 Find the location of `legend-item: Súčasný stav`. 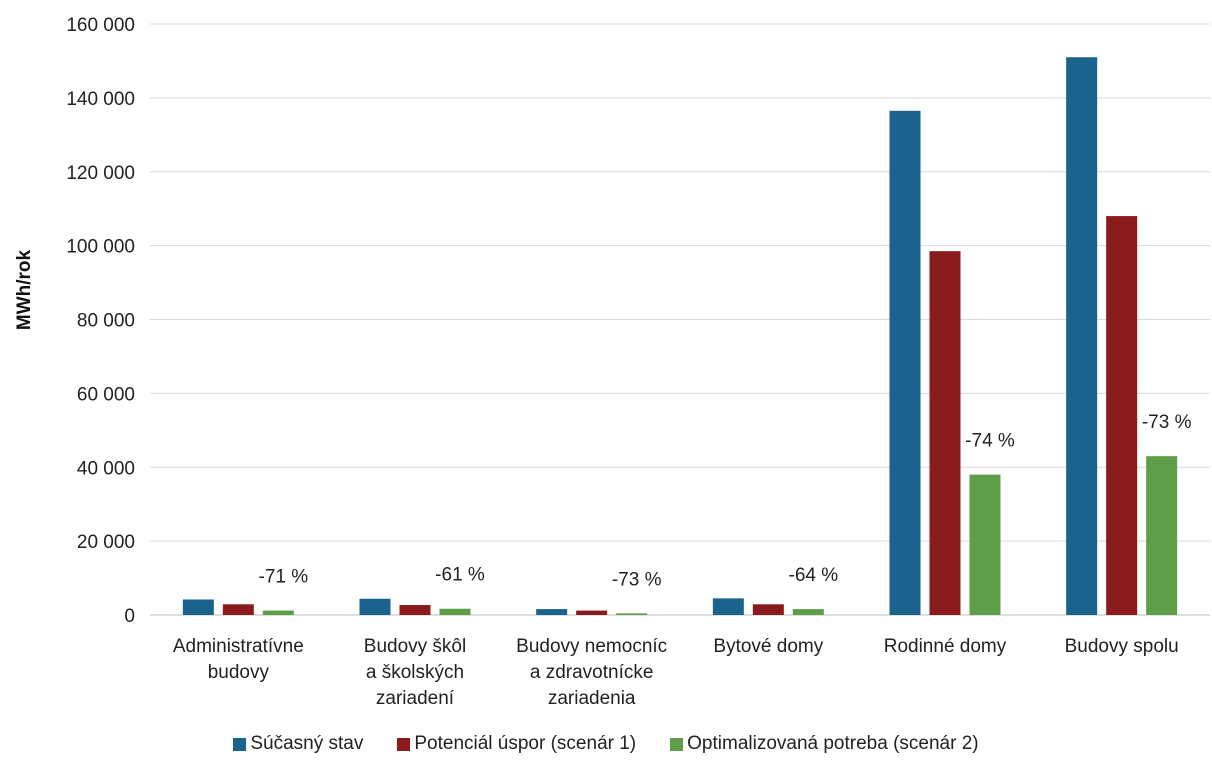

legend-item: Súčasný stav is located at coordinates (298, 744).